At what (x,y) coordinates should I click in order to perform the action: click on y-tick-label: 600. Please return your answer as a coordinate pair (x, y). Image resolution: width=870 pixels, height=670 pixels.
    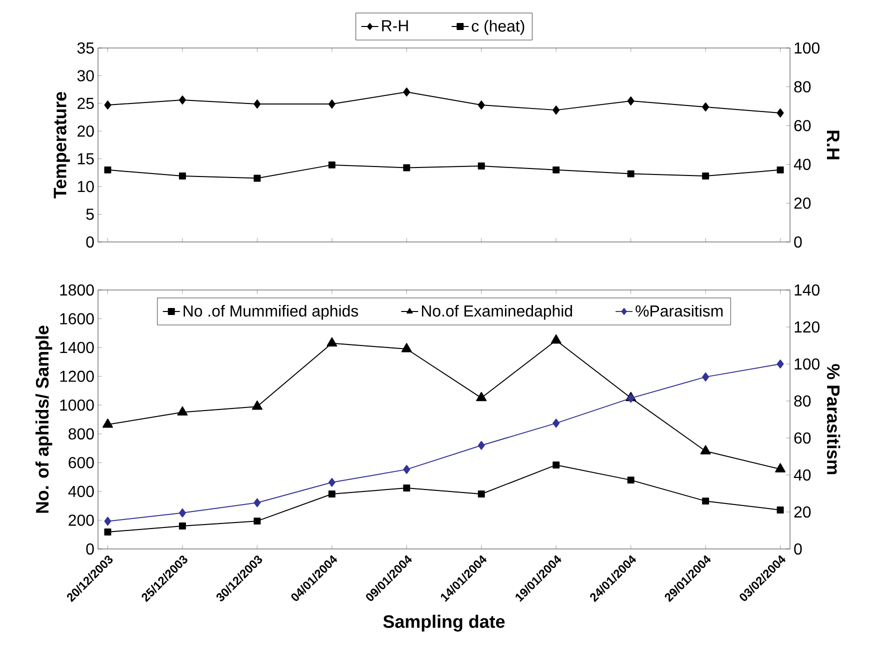
    Looking at the image, I should click on (81, 462).